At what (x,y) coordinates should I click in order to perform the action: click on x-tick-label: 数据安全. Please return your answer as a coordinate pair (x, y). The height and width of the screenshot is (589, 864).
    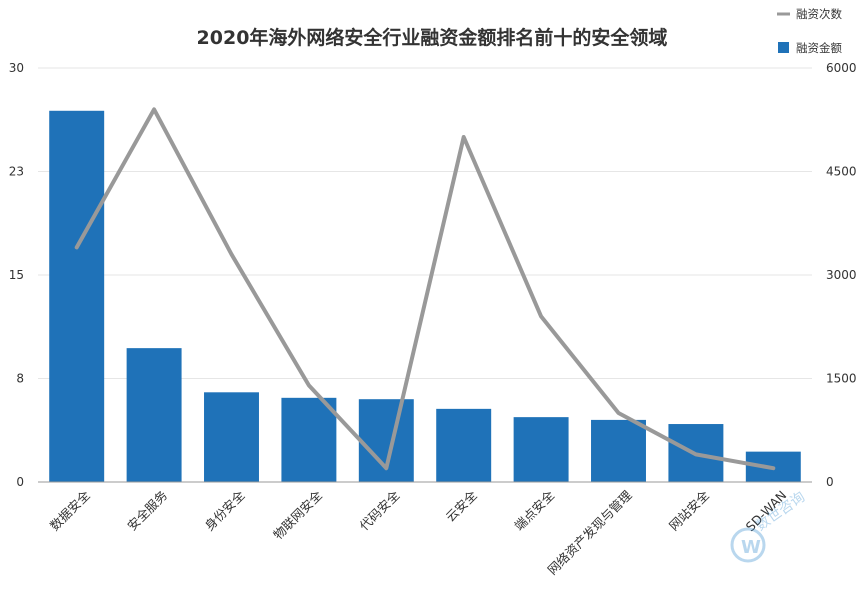
    Looking at the image, I should click on (70, 510).